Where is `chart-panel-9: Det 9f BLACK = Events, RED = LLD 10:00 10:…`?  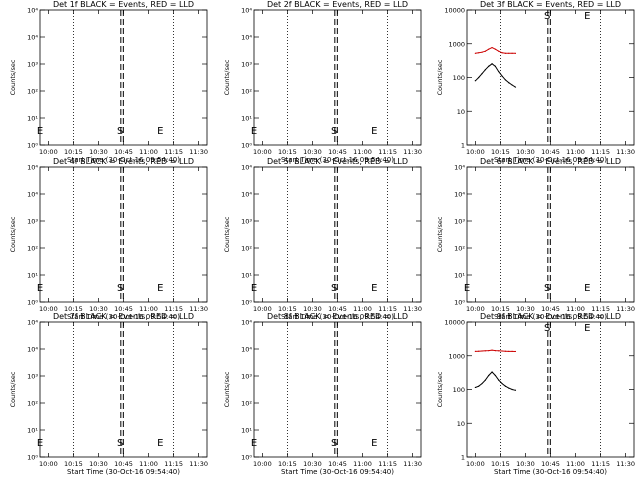
chart-panel-9: Det 9f BLACK = Events, RED = LLD 10:00 10:… is located at coordinates (535, 394).